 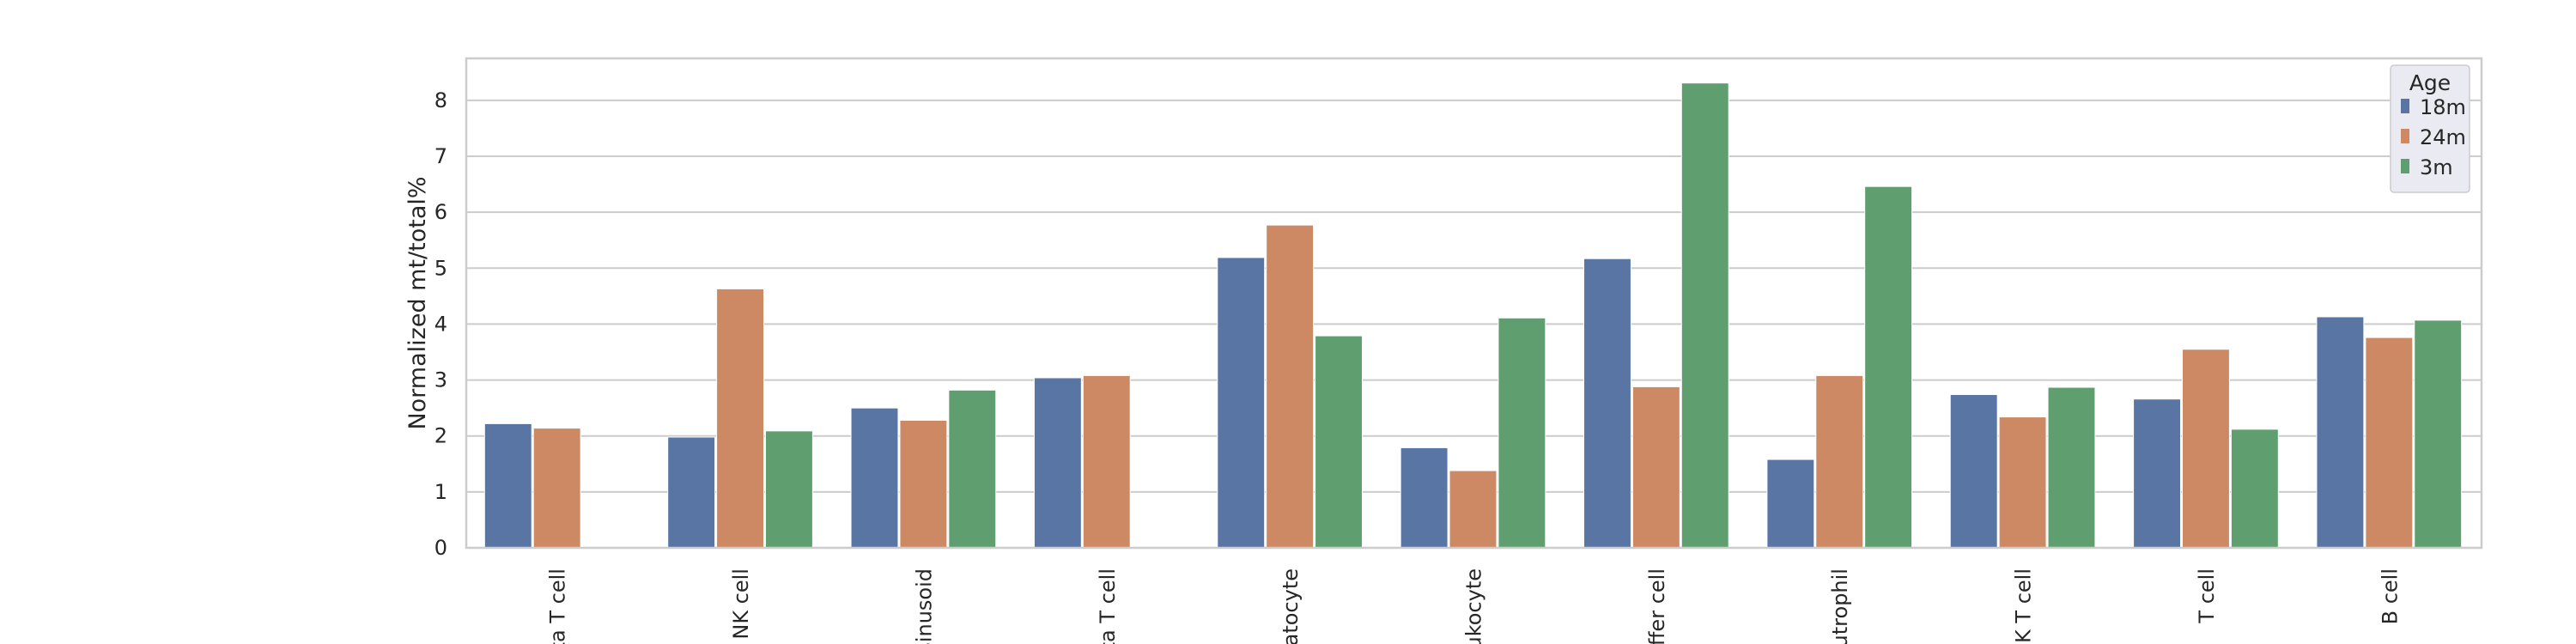 What do you see at coordinates (2436, 167) in the screenshot?
I see `legend-label-3m: 3m` at bounding box center [2436, 167].